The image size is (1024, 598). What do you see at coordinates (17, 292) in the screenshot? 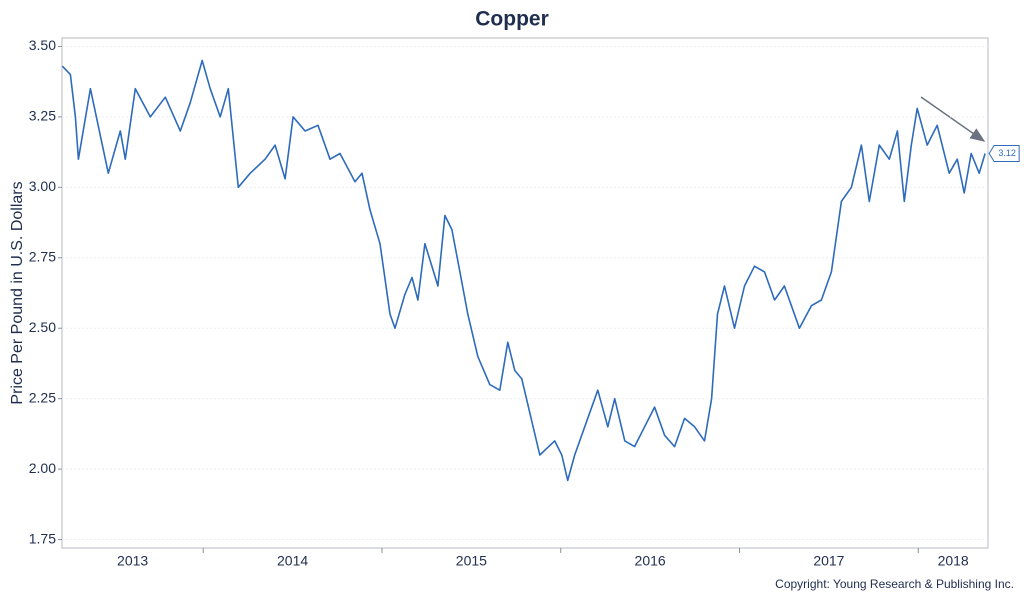
I see `y-axis-label: Price Per Pound in U.S. Dollars` at bounding box center [17, 292].